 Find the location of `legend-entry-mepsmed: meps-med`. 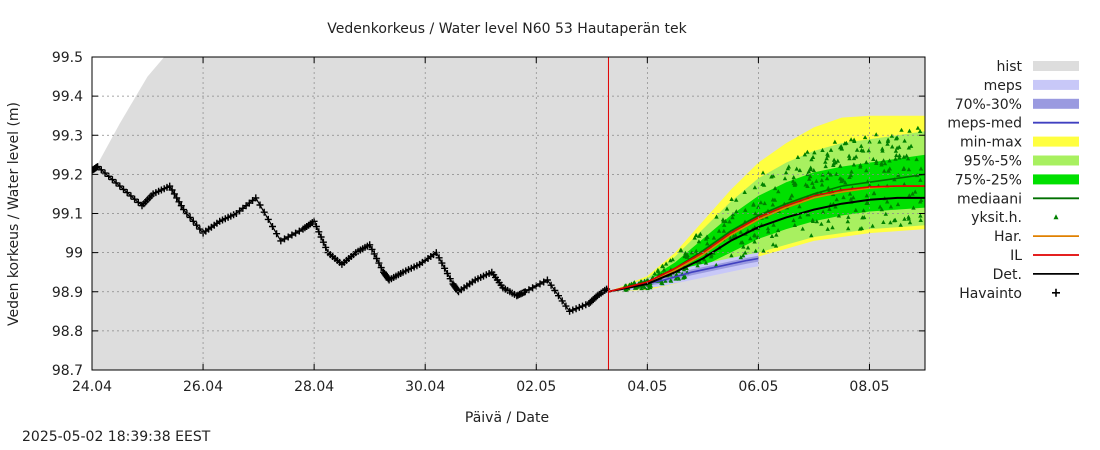

legend-entry-mepsmed: meps-med is located at coordinates (1013, 124).